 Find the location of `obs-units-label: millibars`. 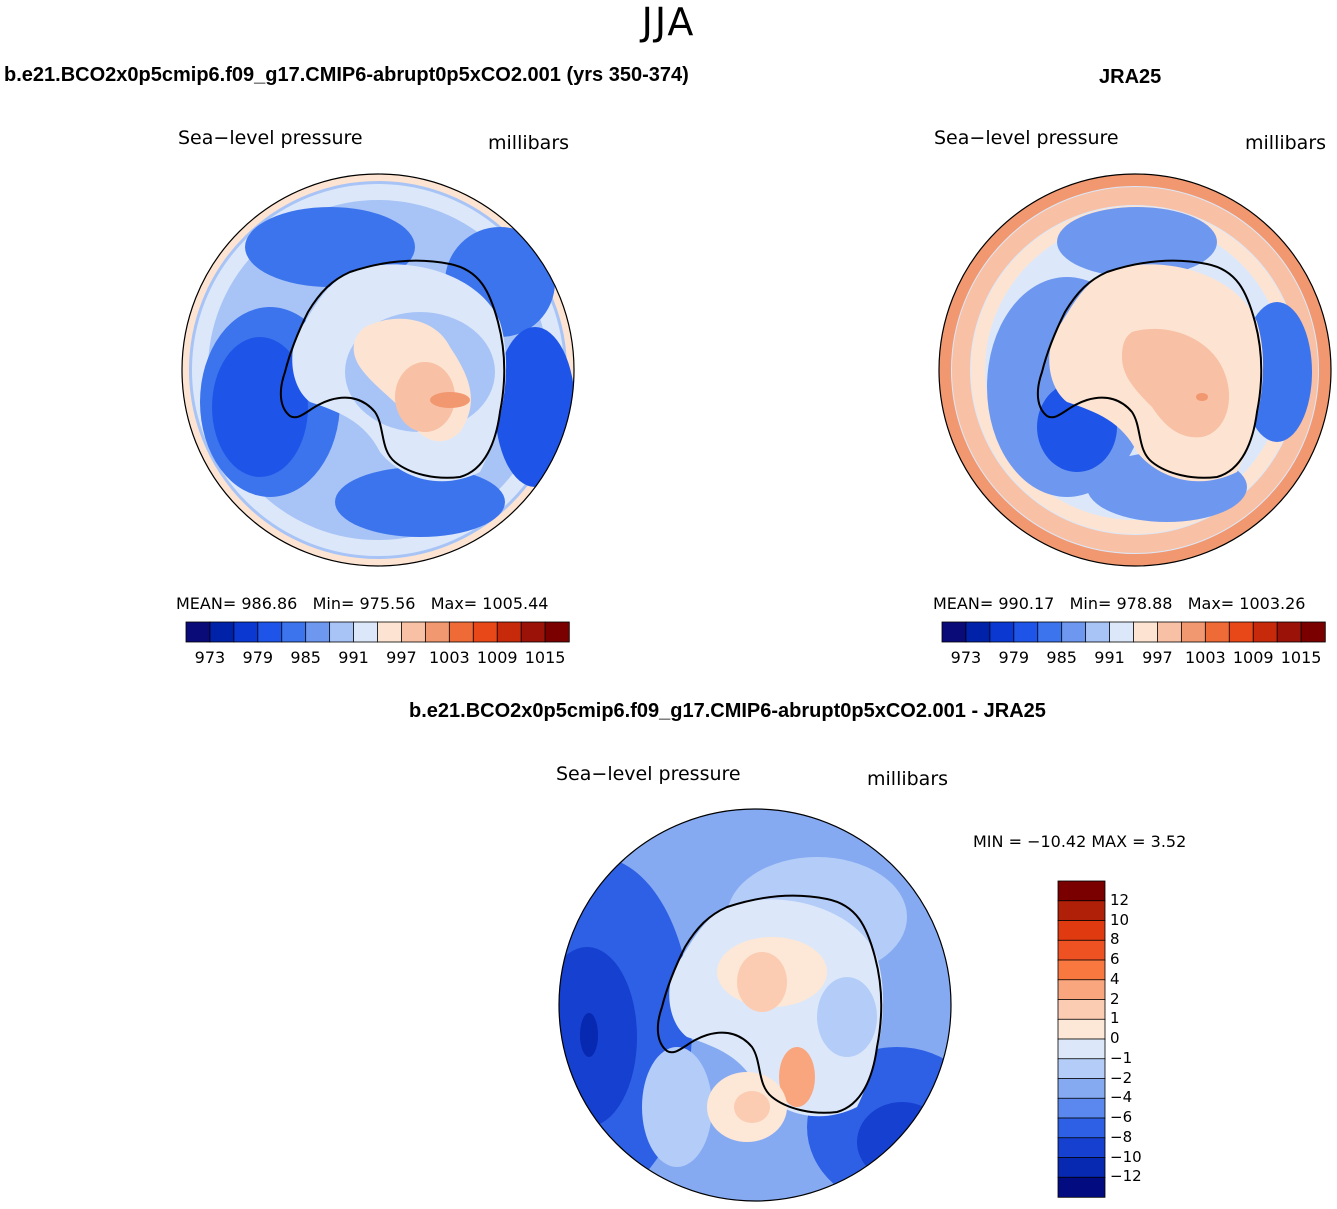

obs-units-label: millibars is located at coordinates (1286, 143).